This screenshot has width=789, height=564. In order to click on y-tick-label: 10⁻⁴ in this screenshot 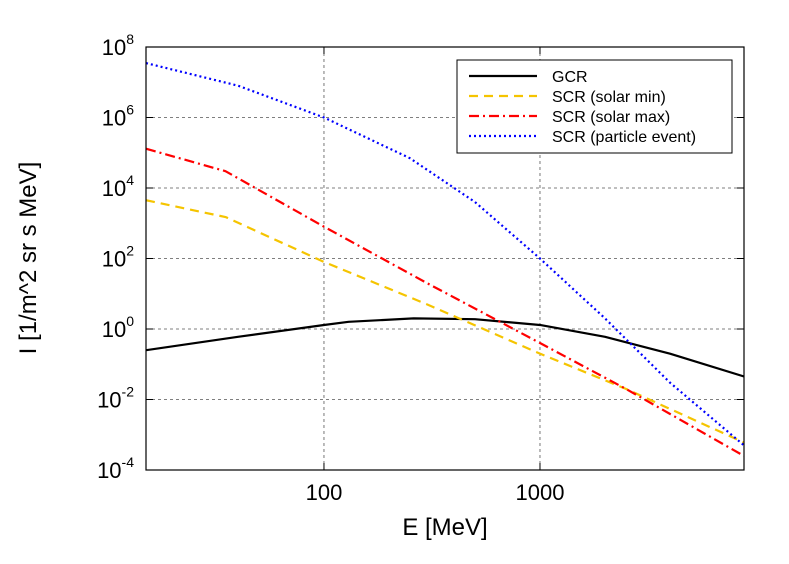, I will do `click(115, 468)`.